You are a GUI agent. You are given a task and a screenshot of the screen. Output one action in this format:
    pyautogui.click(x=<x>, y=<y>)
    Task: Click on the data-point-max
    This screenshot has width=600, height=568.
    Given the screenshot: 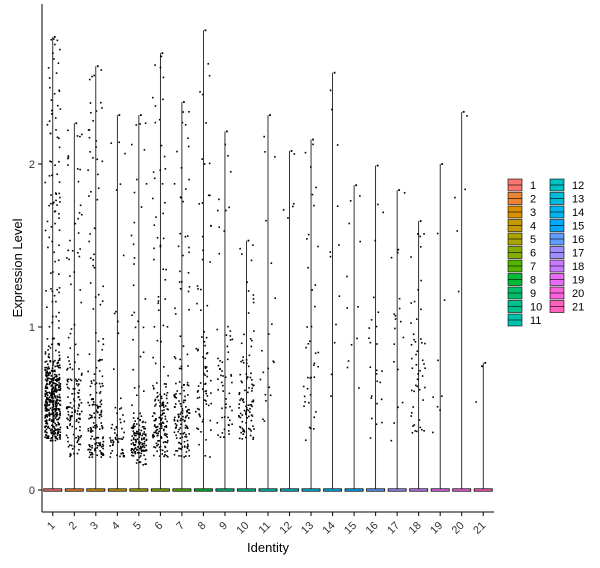 What is the action you would take?
    pyautogui.click(x=313, y=139)
    